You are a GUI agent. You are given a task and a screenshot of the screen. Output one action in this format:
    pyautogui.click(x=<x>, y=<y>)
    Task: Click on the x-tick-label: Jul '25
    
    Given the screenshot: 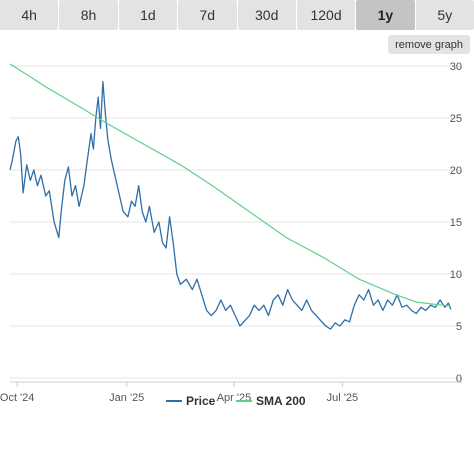 What is the action you would take?
    pyautogui.click(x=342, y=398)
    